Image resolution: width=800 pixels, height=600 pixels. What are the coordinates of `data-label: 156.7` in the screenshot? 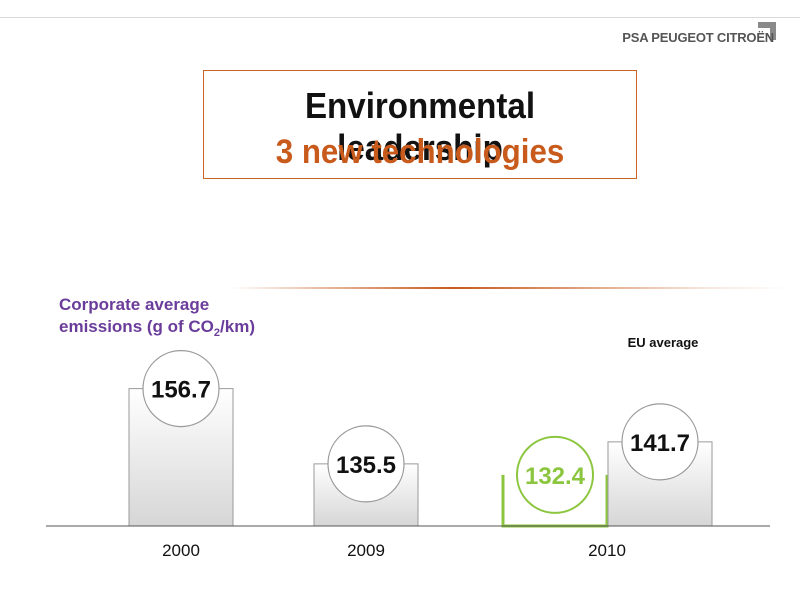 It's located at (181, 390).